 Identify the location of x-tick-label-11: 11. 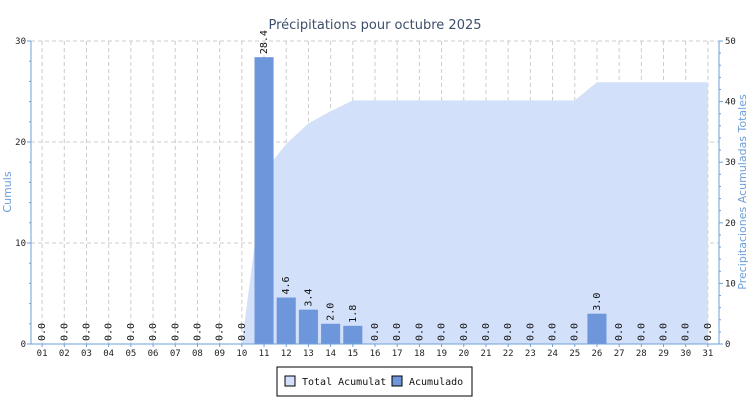
(264, 354).